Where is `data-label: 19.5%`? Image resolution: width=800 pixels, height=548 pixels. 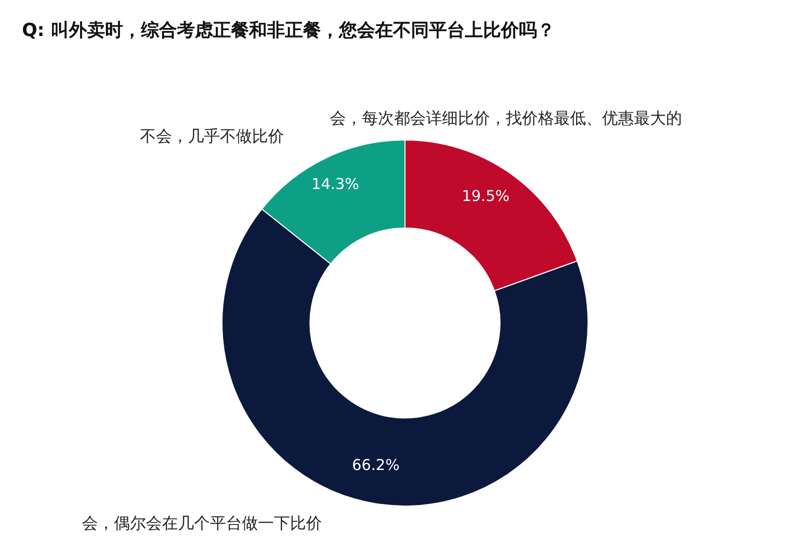 data-label: 19.5% is located at coordinates (486, 196).